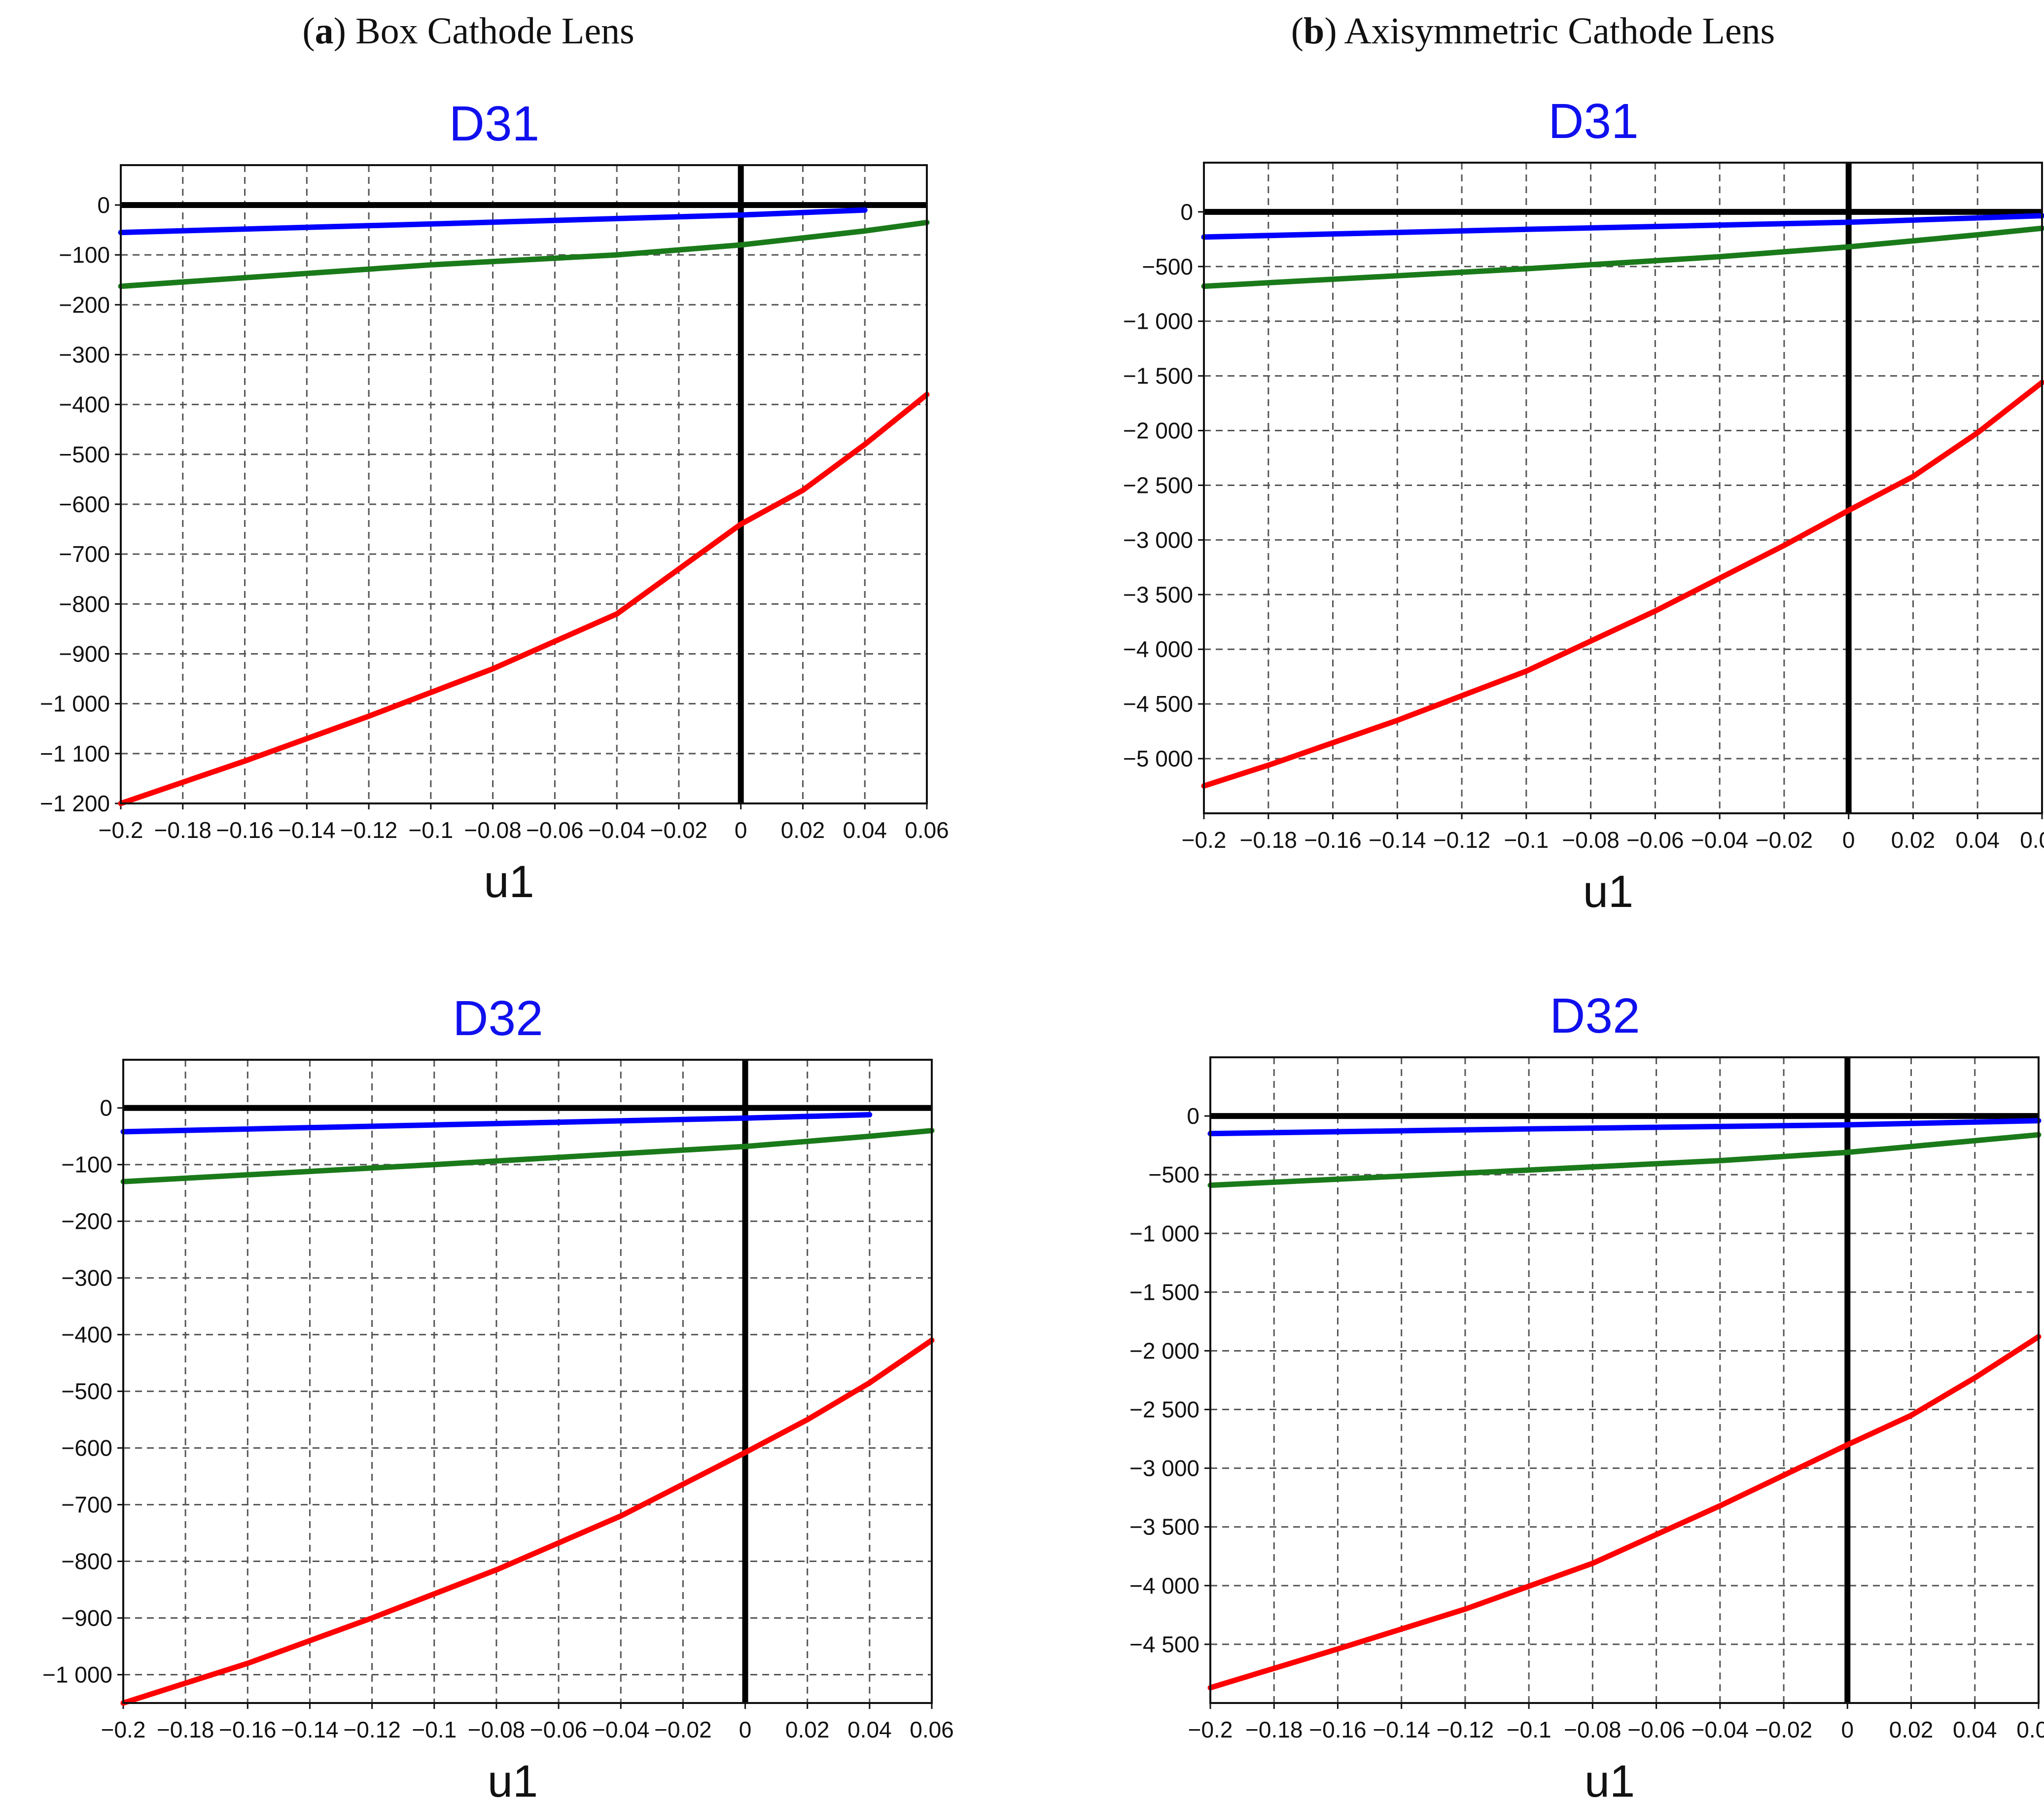  What do you see at coordinates (1533, 31) in the screenshot?
I see `column-title-b: (b) Axisymmetric Cathode Lens` at bounding box center [1533, 31].